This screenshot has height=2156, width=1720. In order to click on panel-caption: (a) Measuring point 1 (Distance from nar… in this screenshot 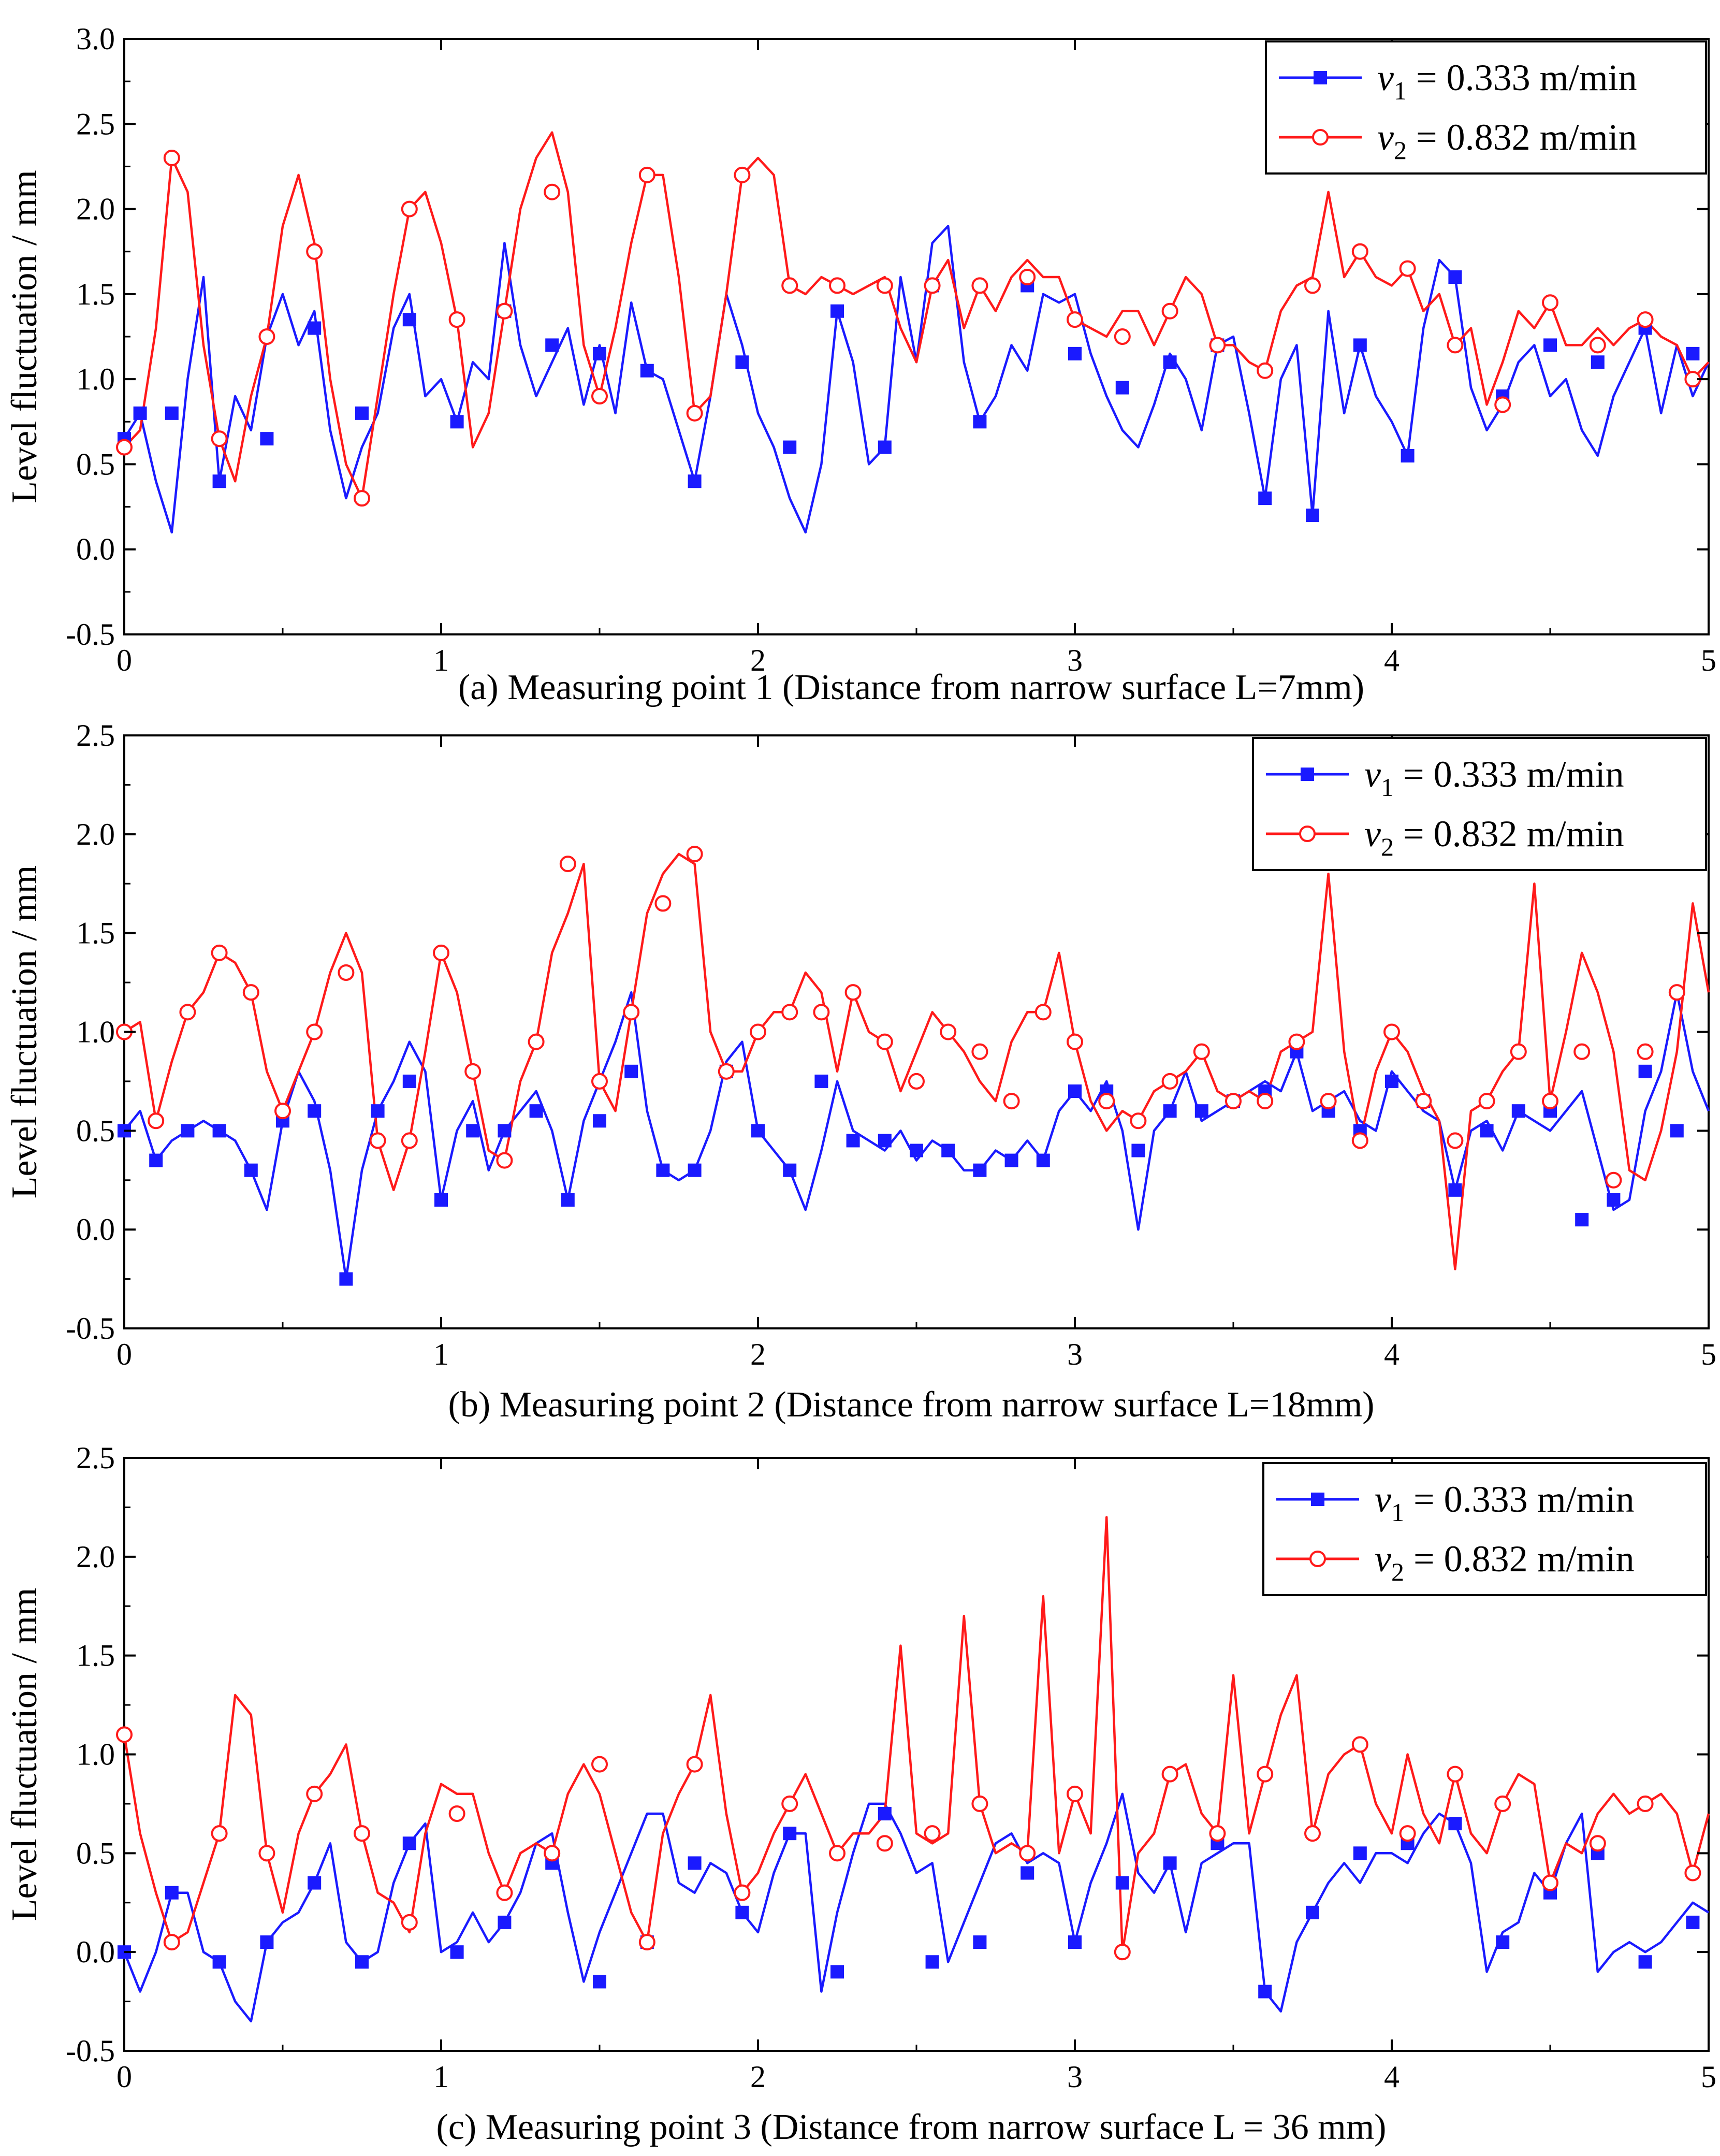, I will do `click(911, 687)`.